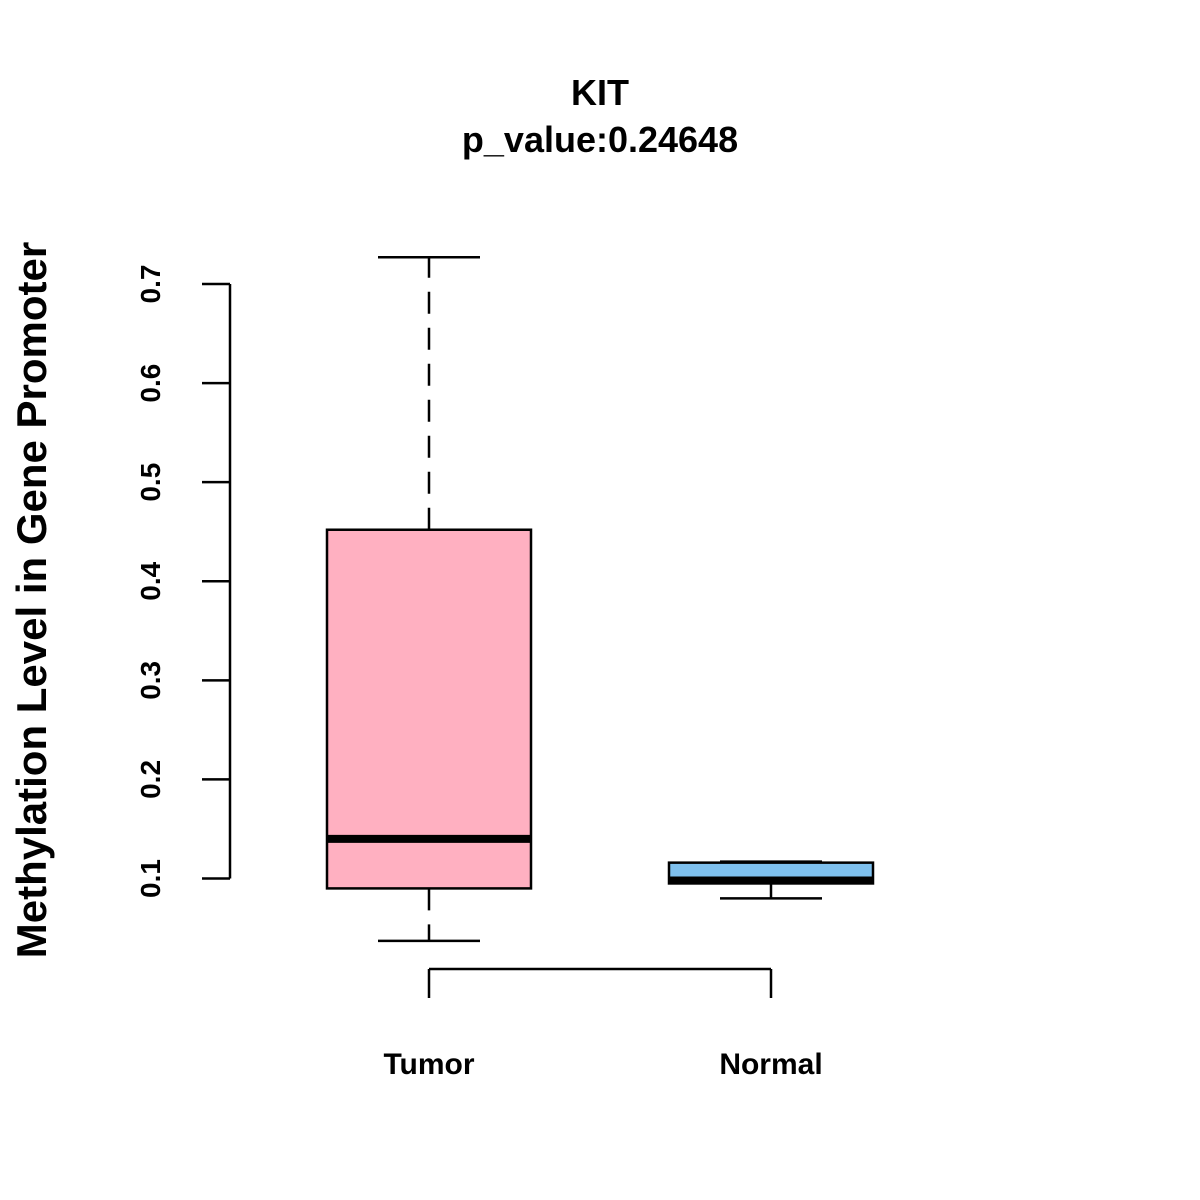 The height and width of the screenshot is (1200, 1200). What do you see at coordinates (150, 878) in the screenshot?
I see `y-tick-label: 0.1` at bounding box center [150, 878].